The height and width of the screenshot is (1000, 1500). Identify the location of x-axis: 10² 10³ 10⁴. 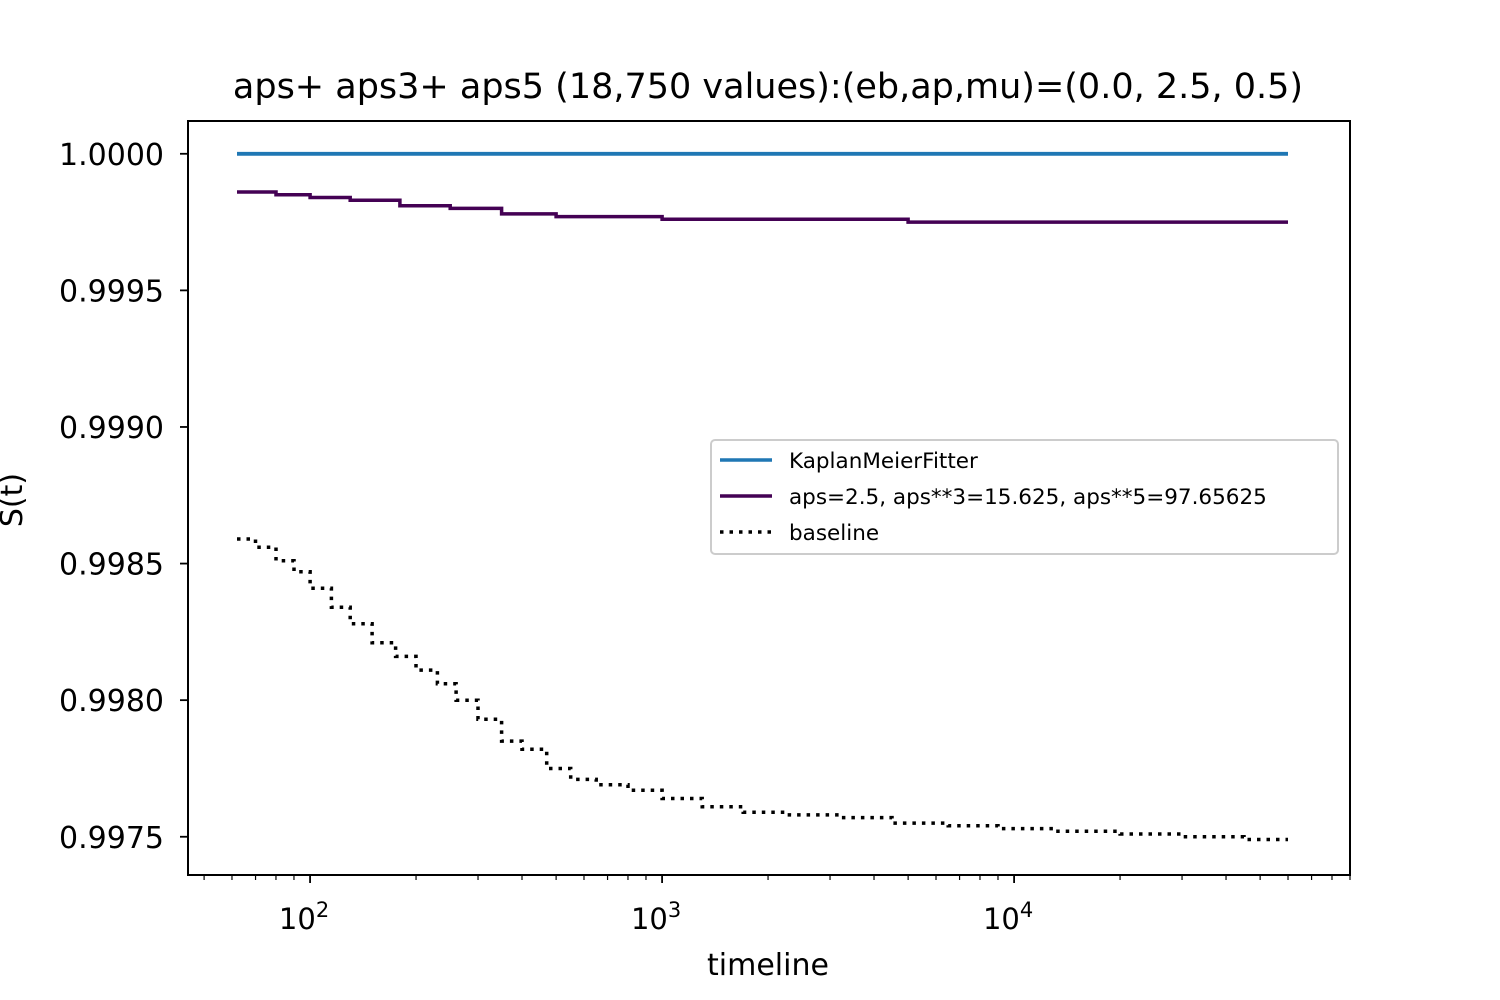
(777, 905).